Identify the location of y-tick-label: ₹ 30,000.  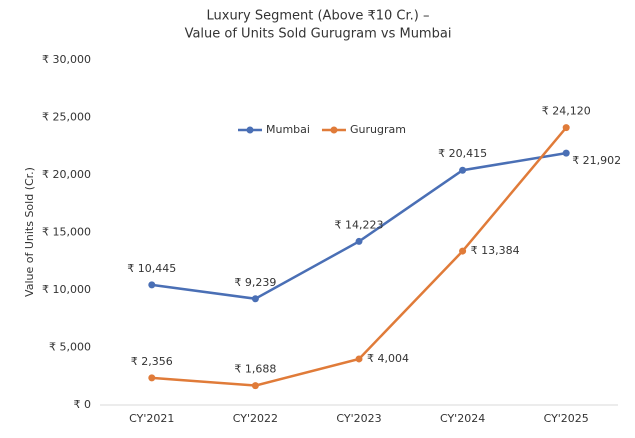
(66, 59).